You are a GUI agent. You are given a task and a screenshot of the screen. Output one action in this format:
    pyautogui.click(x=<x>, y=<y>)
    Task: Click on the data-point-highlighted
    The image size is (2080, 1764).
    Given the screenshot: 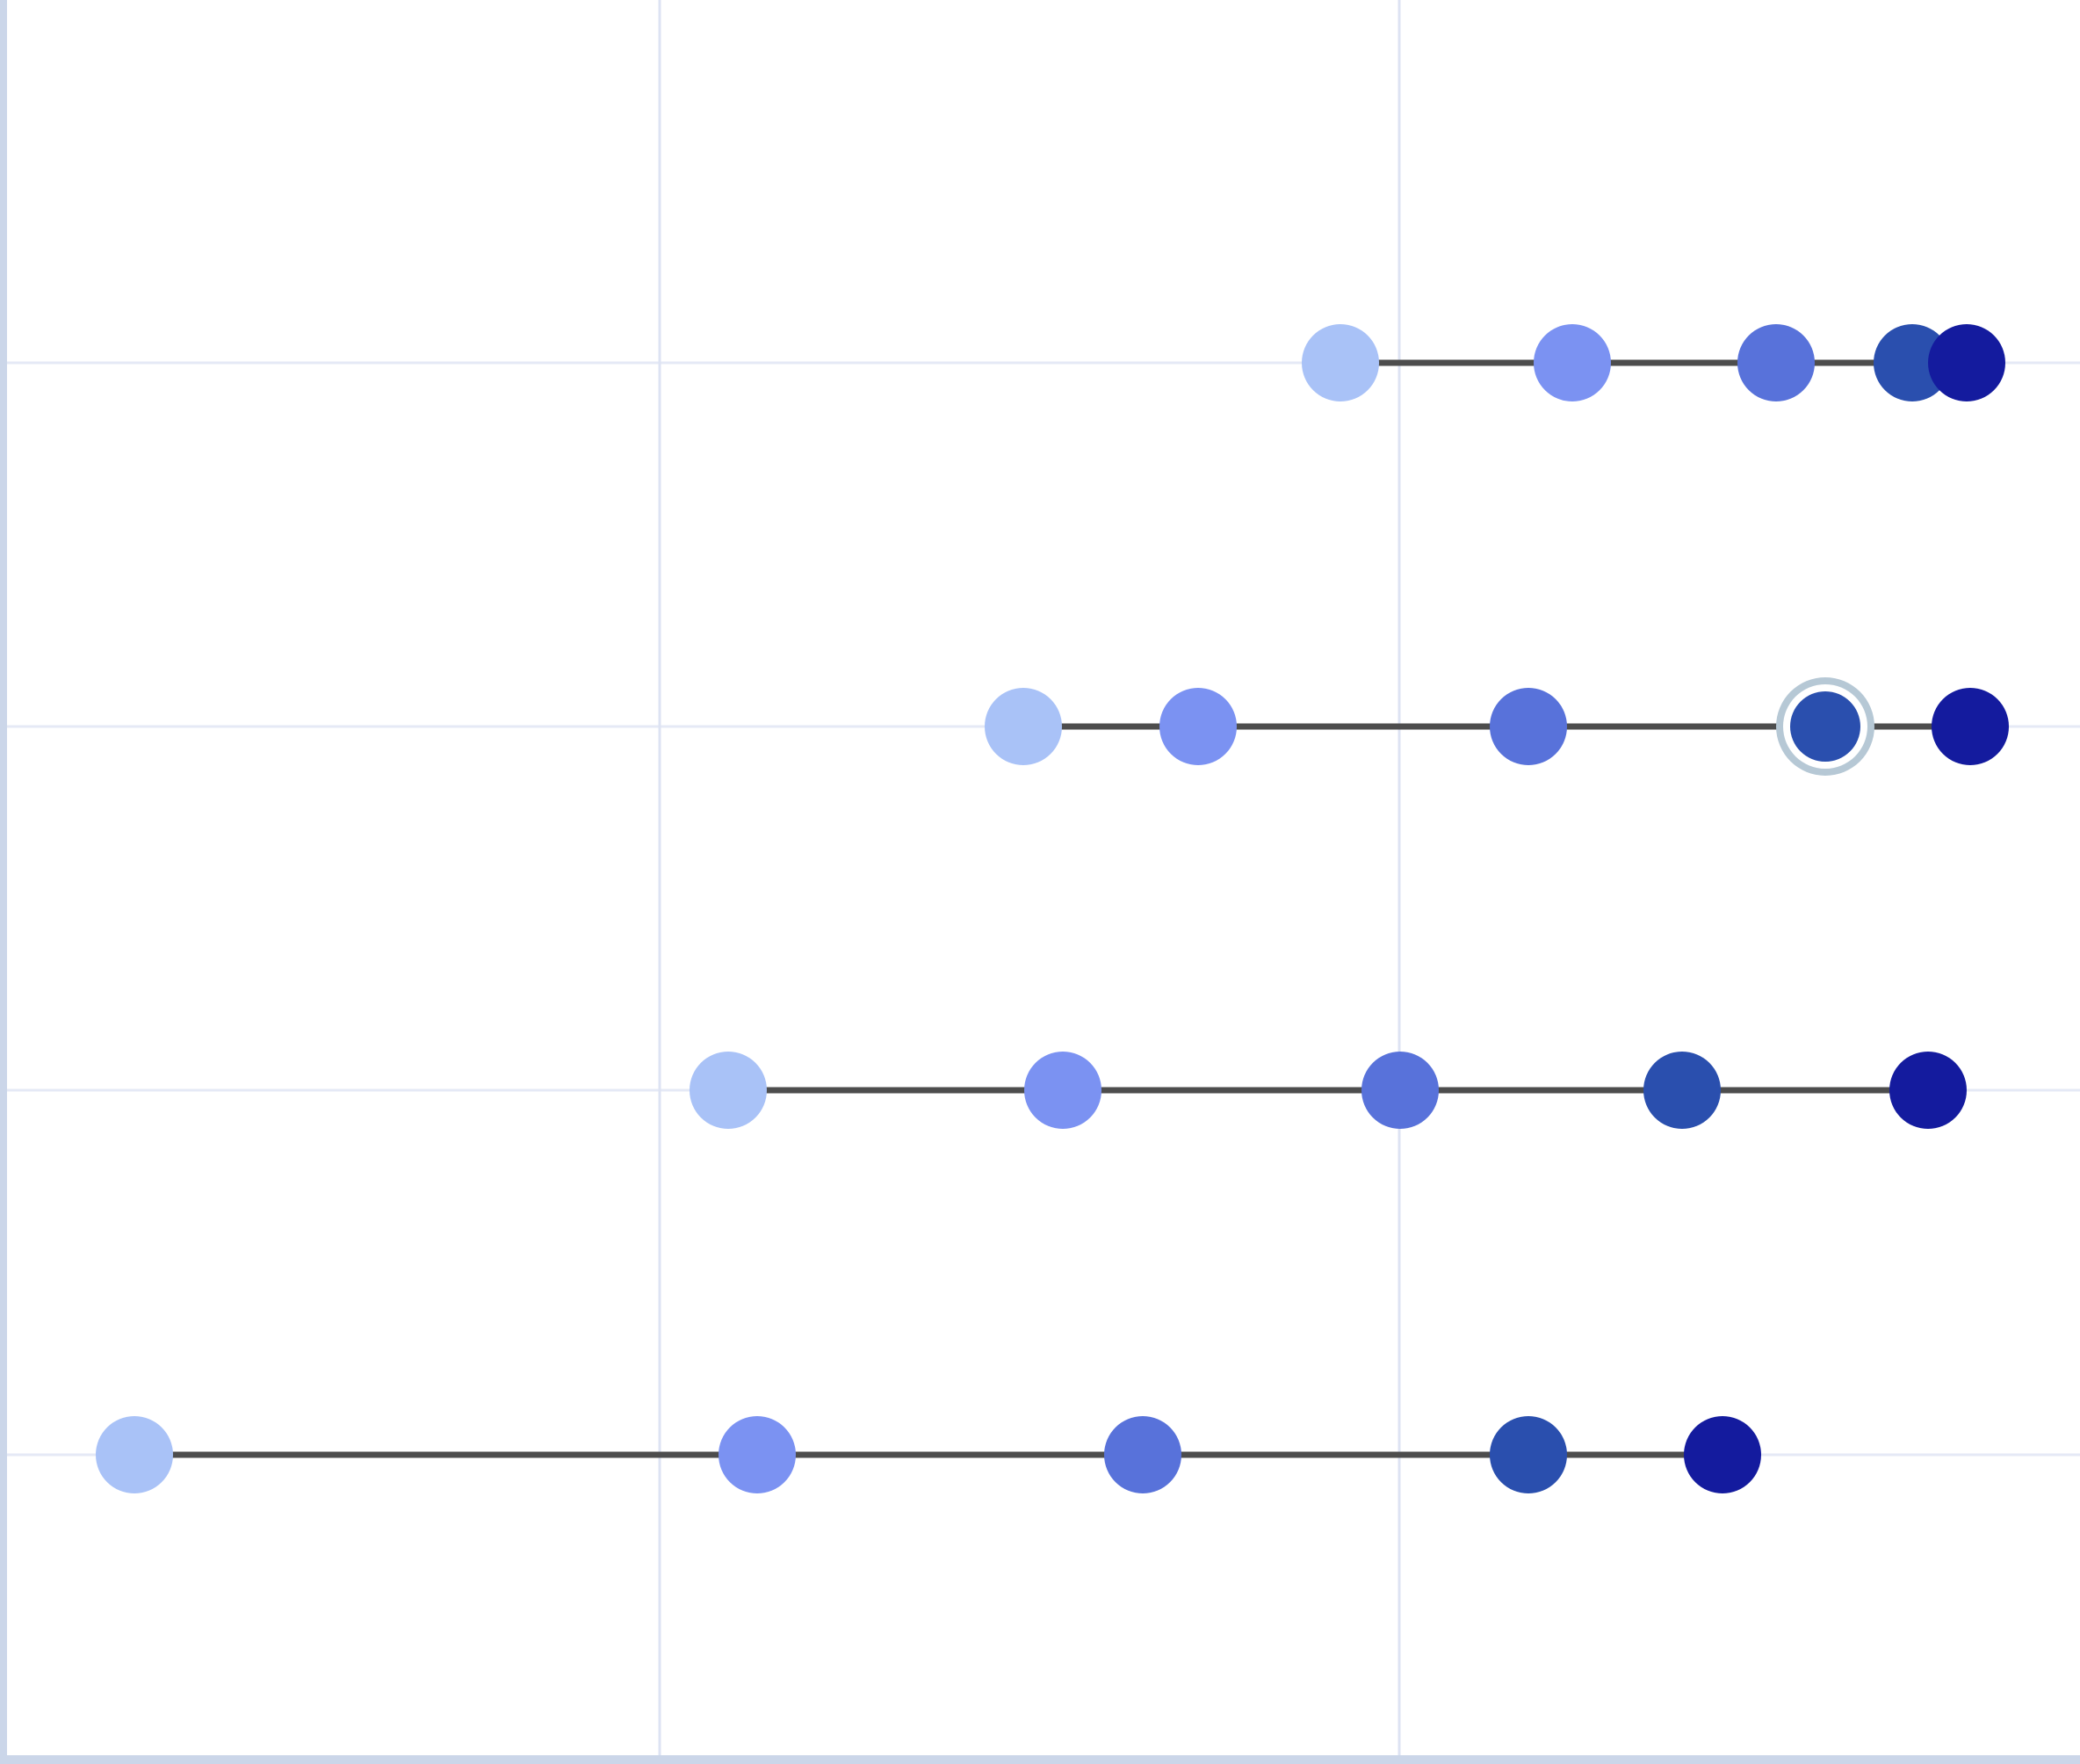 What is the action you would take?
    pyautogui.click(x=1825, y=726)
    